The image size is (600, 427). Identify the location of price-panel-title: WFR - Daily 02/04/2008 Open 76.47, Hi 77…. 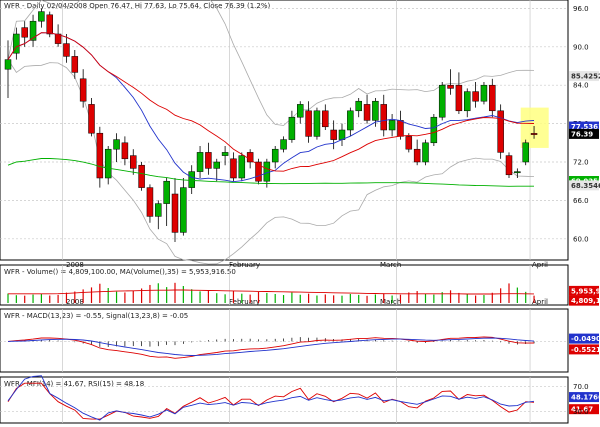
(137, 6).